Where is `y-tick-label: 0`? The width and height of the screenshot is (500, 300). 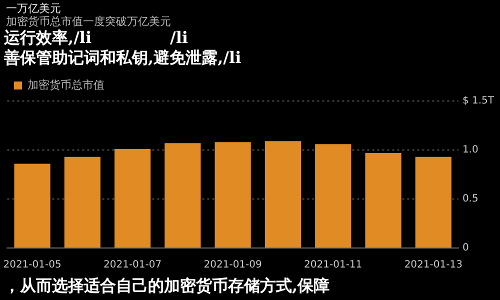
y-tick-label: 0 is located at coordinates (465, 248).